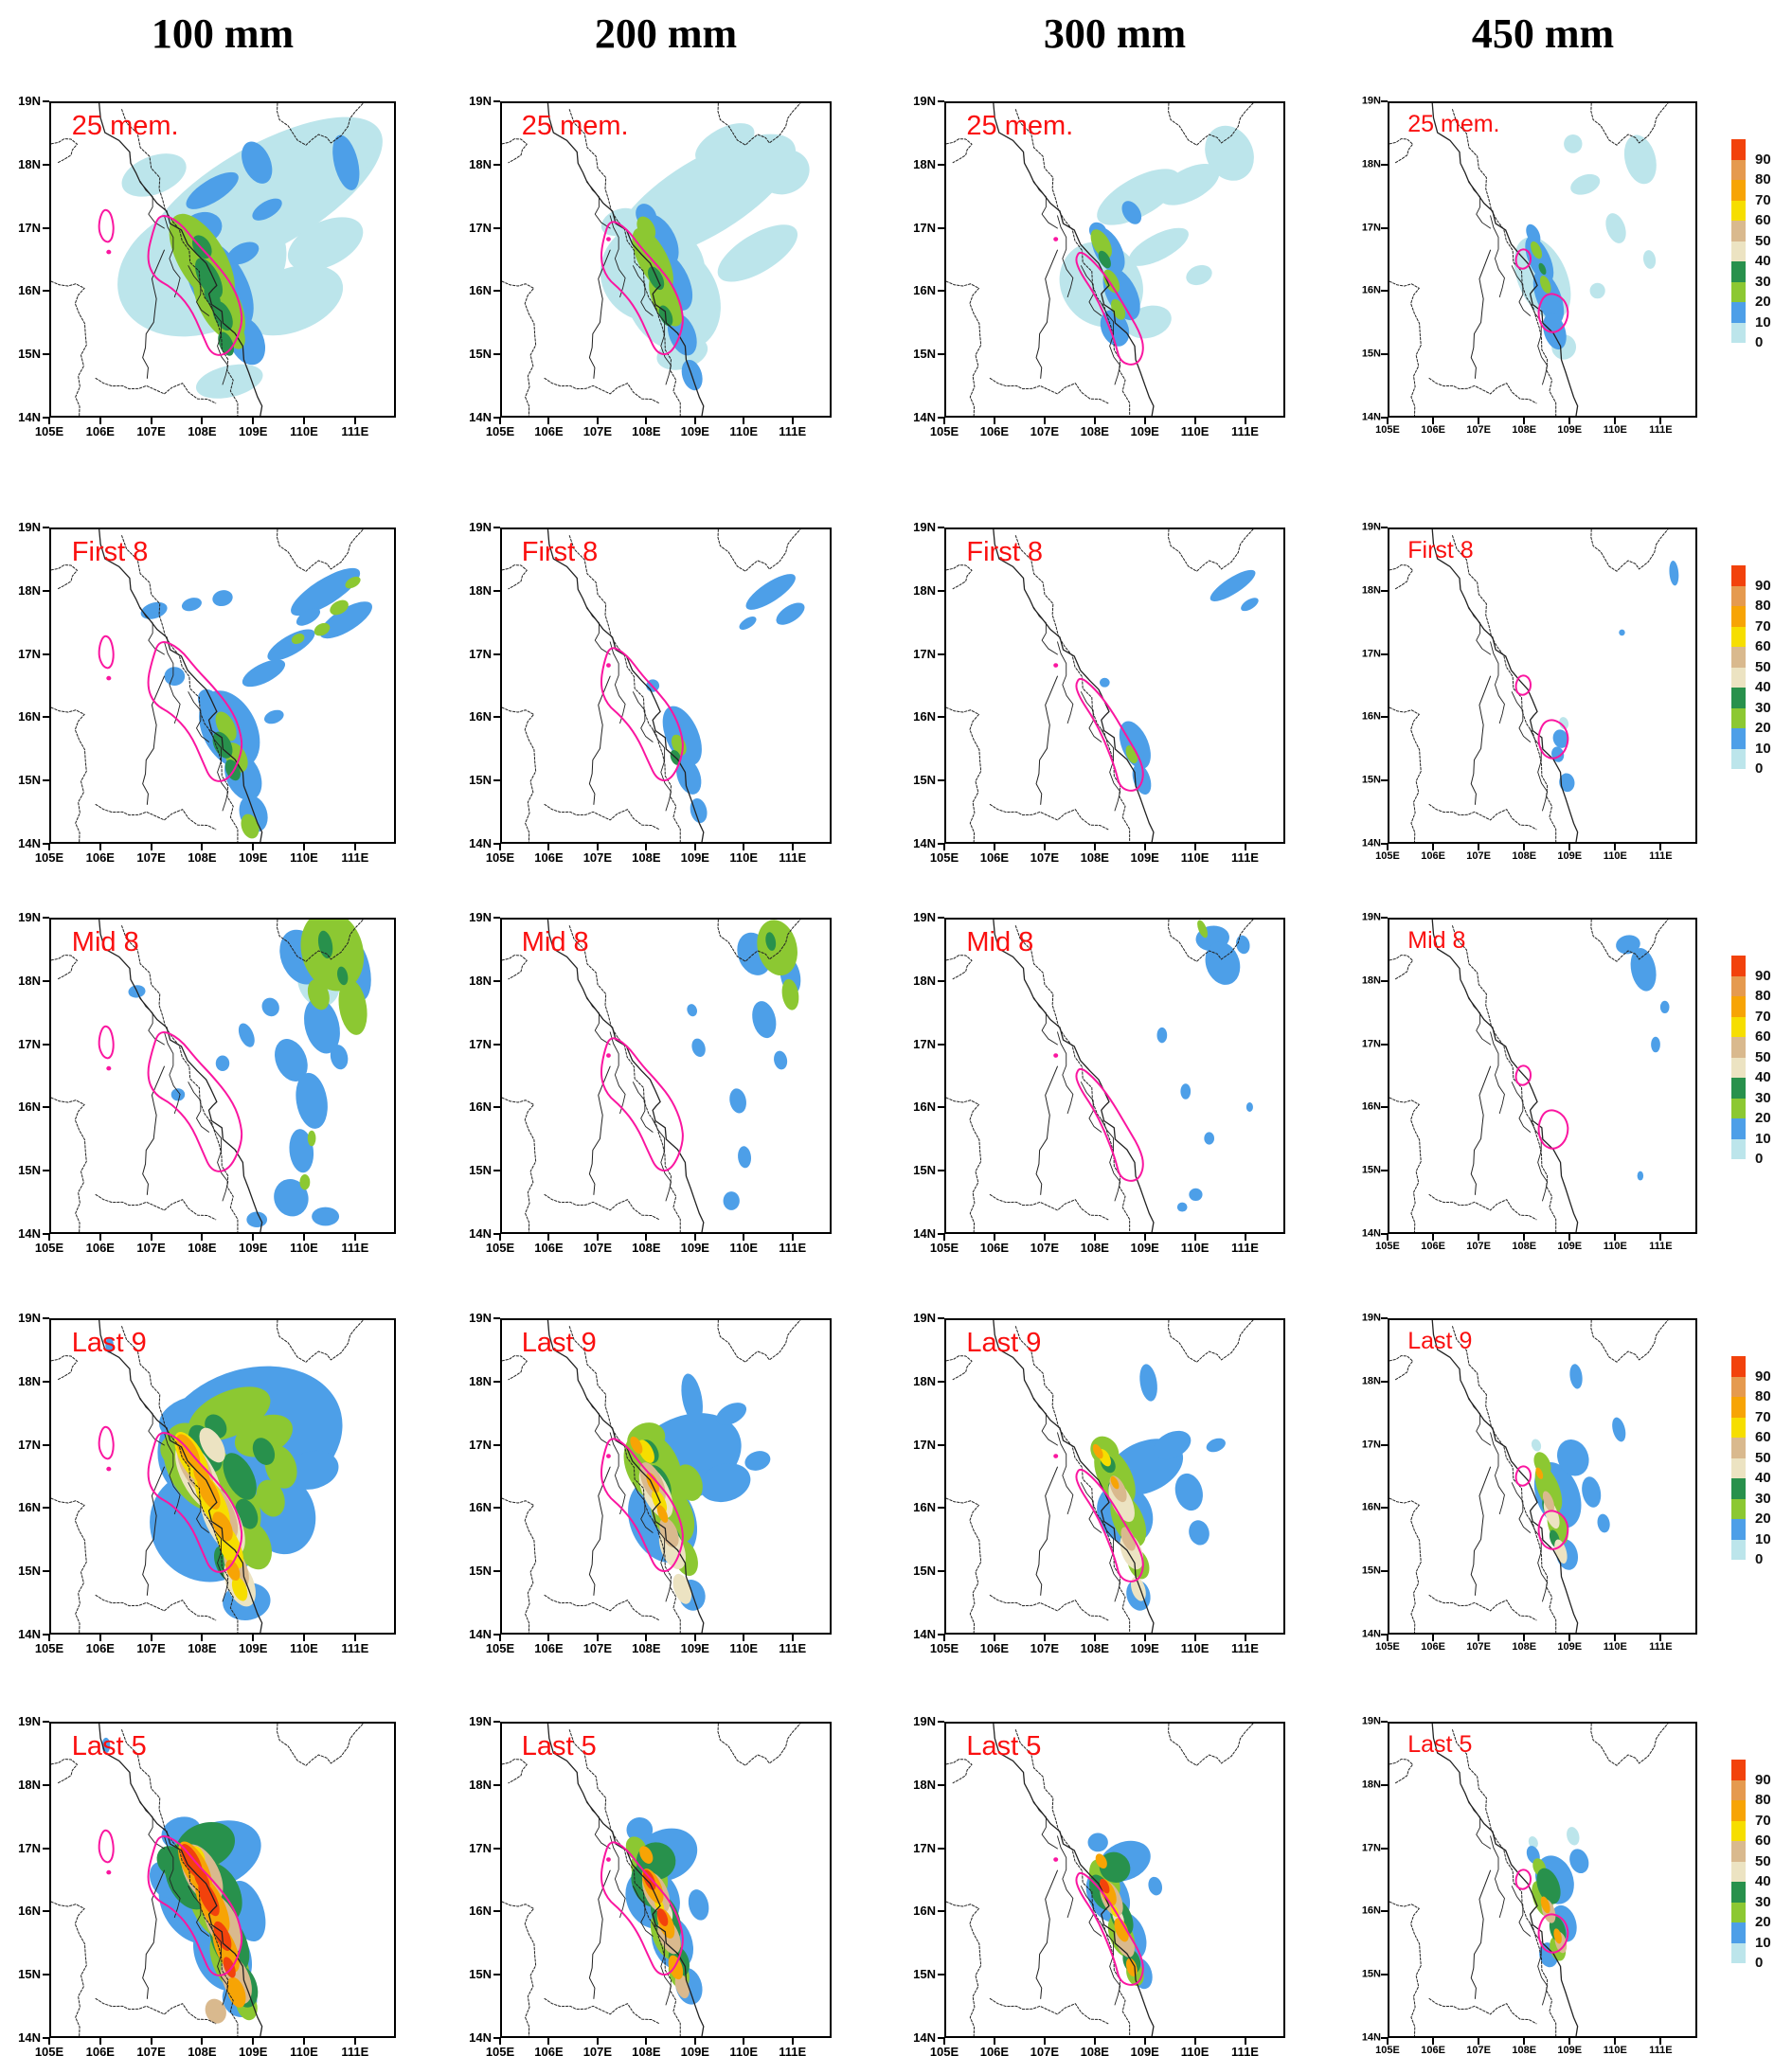 This screenshot has width=1792, height=2056. Describe the element at coordinates (1763, 160) in the screenshot. I see `colorbar-tick-label: 90` at that location.